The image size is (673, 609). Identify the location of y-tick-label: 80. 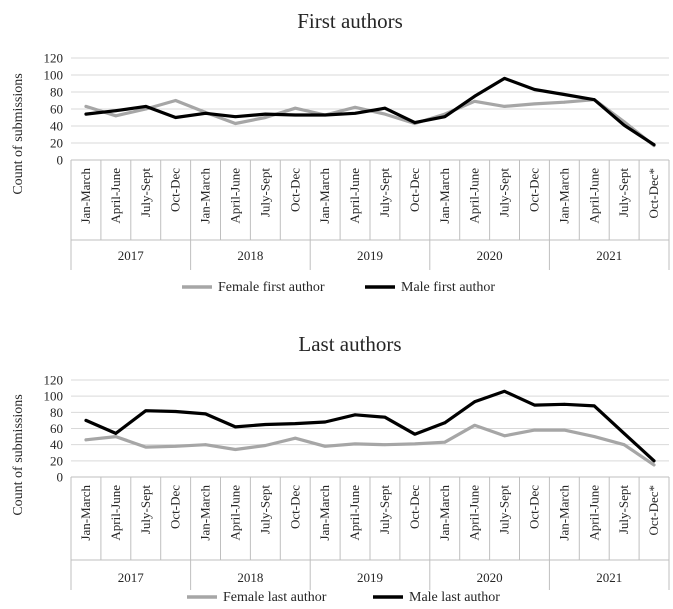
(56, 412).